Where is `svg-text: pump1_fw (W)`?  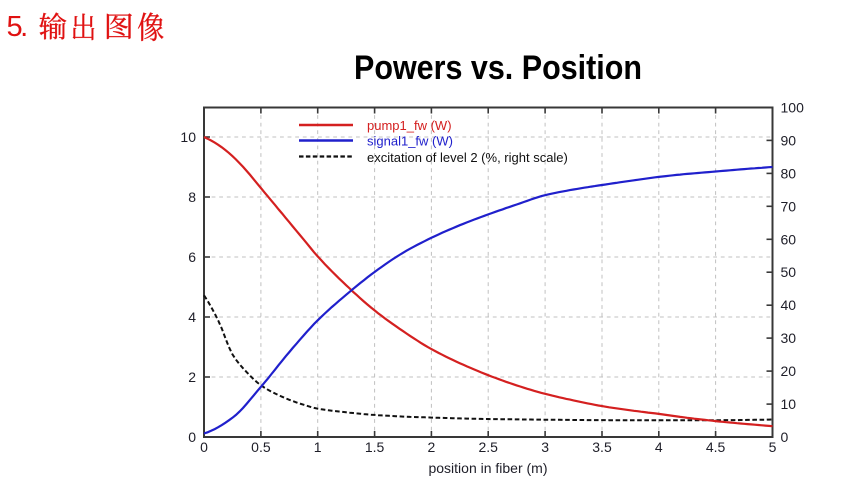 svg-text: pump1_fw (W) is located at coordinates (409, 125).